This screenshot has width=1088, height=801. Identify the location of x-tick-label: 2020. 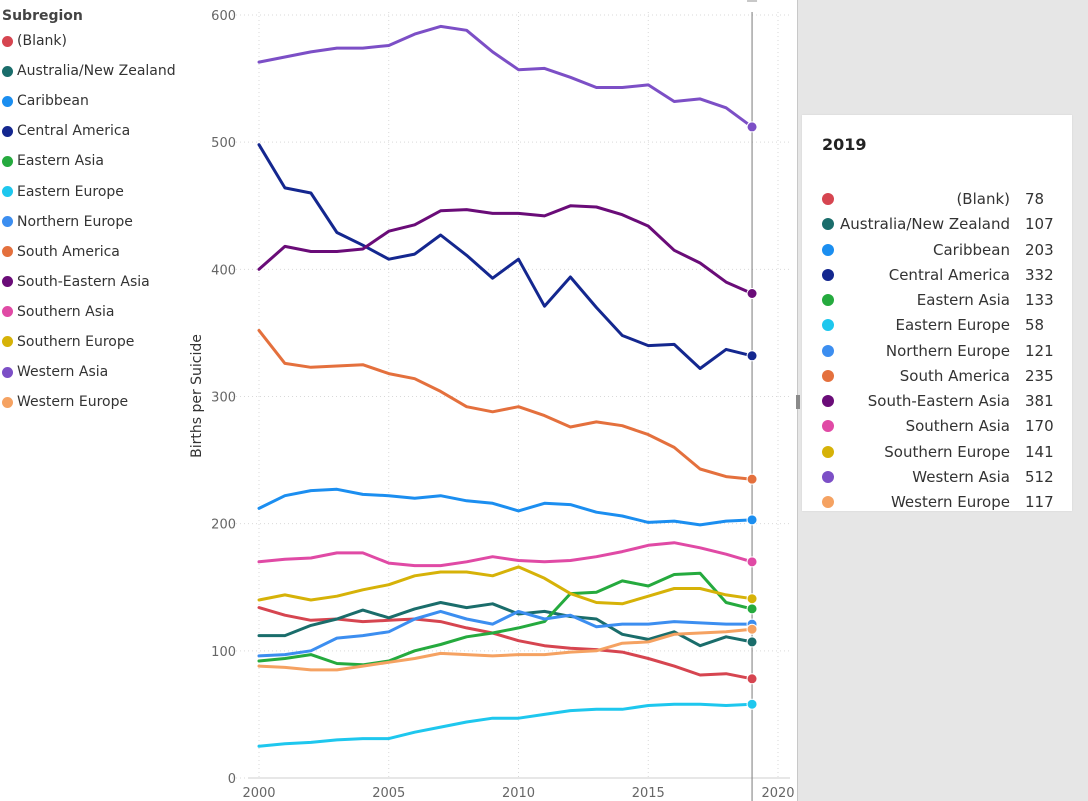
(777, 793).